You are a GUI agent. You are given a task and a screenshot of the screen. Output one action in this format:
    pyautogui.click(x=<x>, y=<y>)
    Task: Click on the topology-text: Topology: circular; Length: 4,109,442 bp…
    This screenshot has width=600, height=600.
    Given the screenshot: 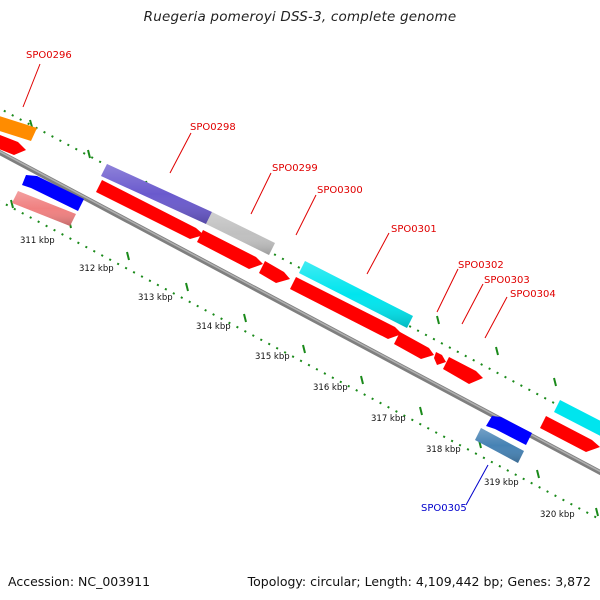 What is the action you would take?
    pyautogui.click(x=419, y=581)
    